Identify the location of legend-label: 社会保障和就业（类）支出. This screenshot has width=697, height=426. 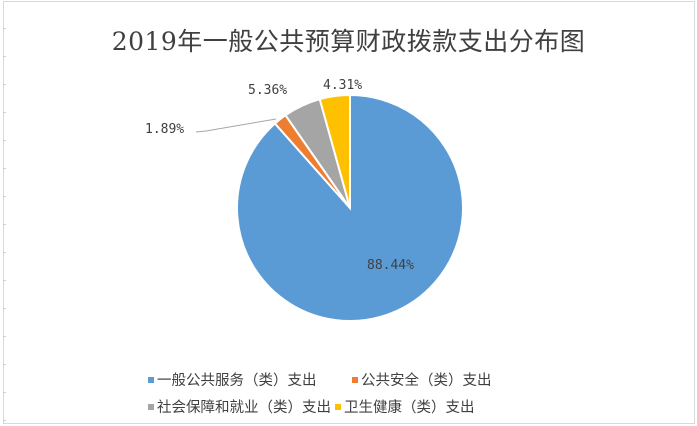
(244, 408).